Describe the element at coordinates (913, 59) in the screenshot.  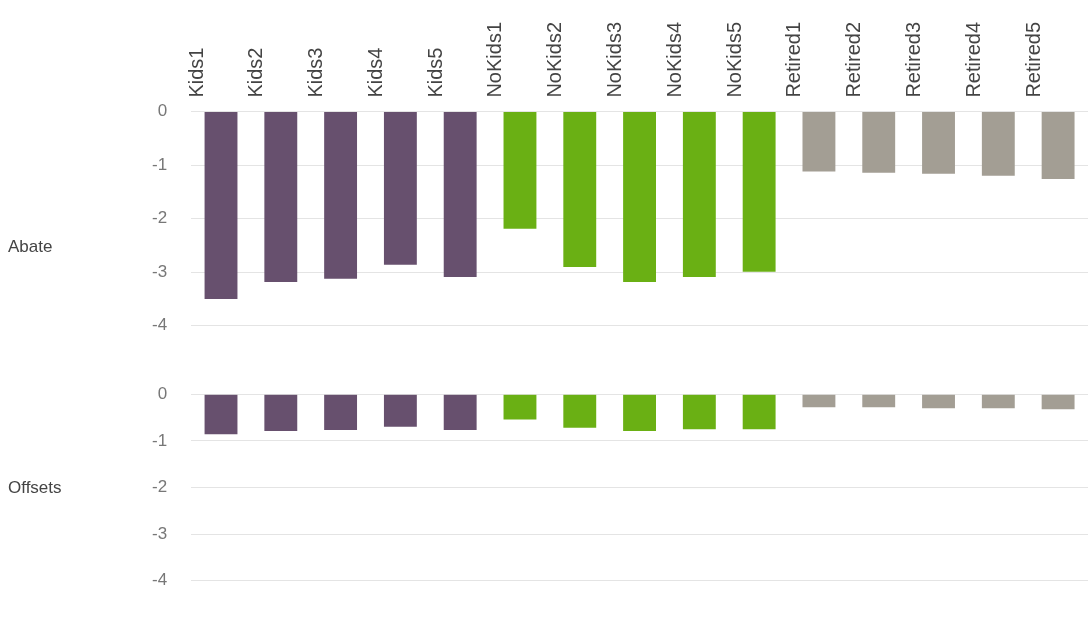
I see `x-tick-label: Retired3` at that location.